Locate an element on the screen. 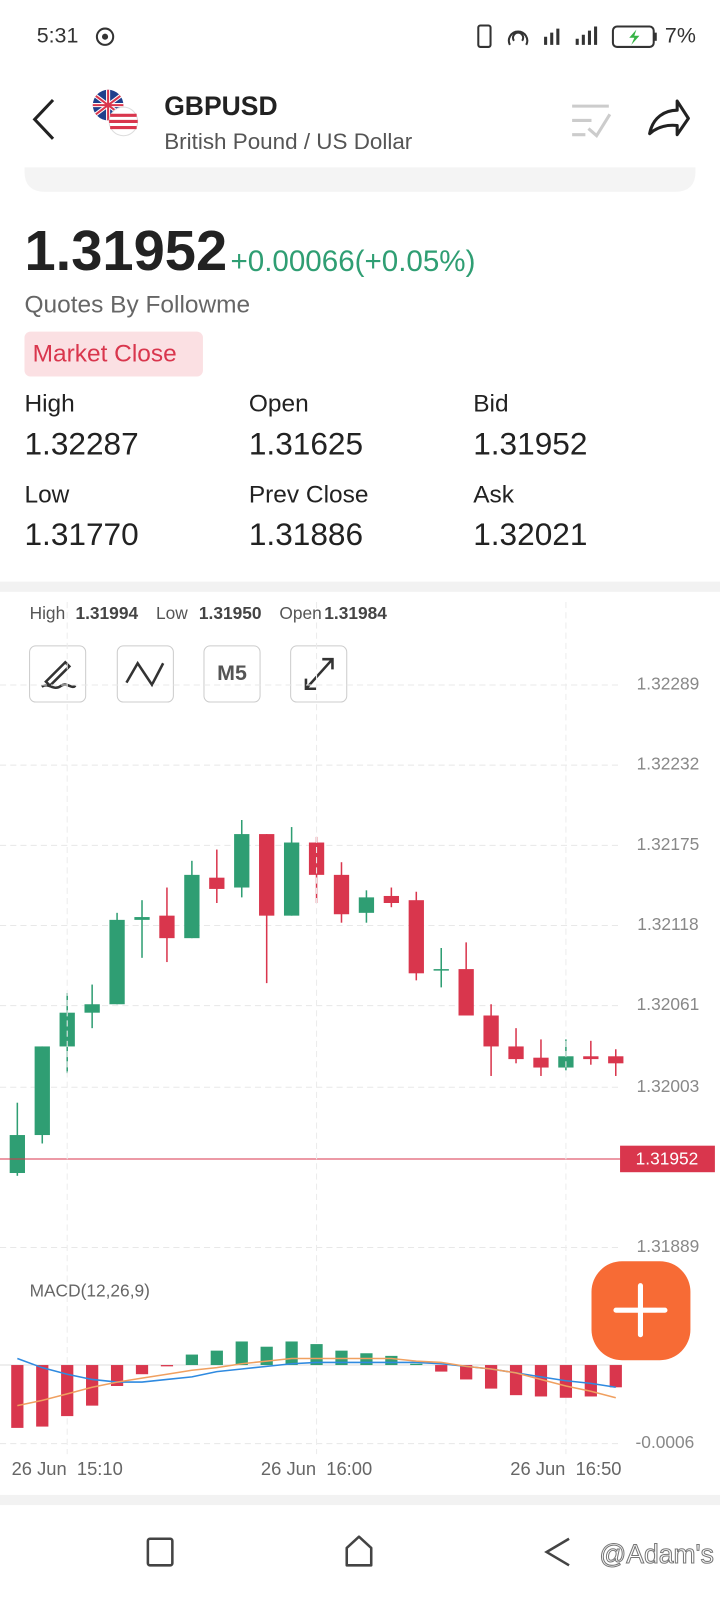  info-value: 1.31950 is located at coordinates (230, 613).